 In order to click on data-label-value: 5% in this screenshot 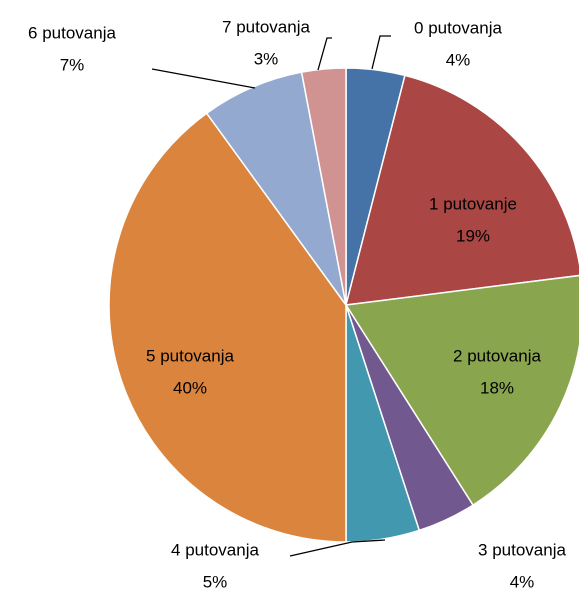, I will do `click(215, 581)`.